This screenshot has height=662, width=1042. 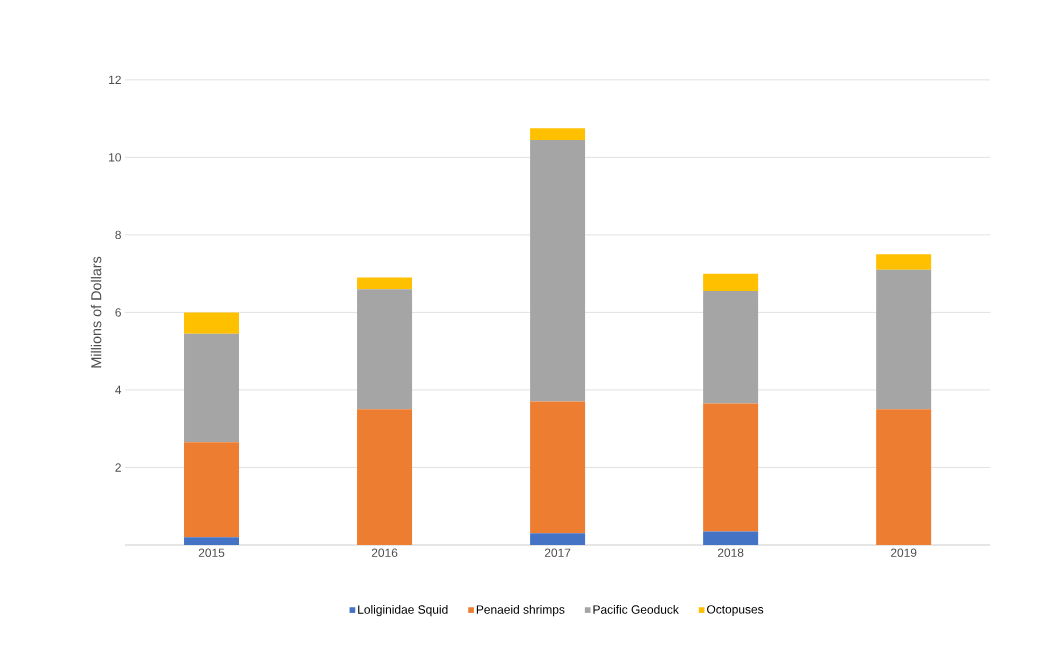 I want to click on legend-label: Octopuses, so click(x=735, y=610).